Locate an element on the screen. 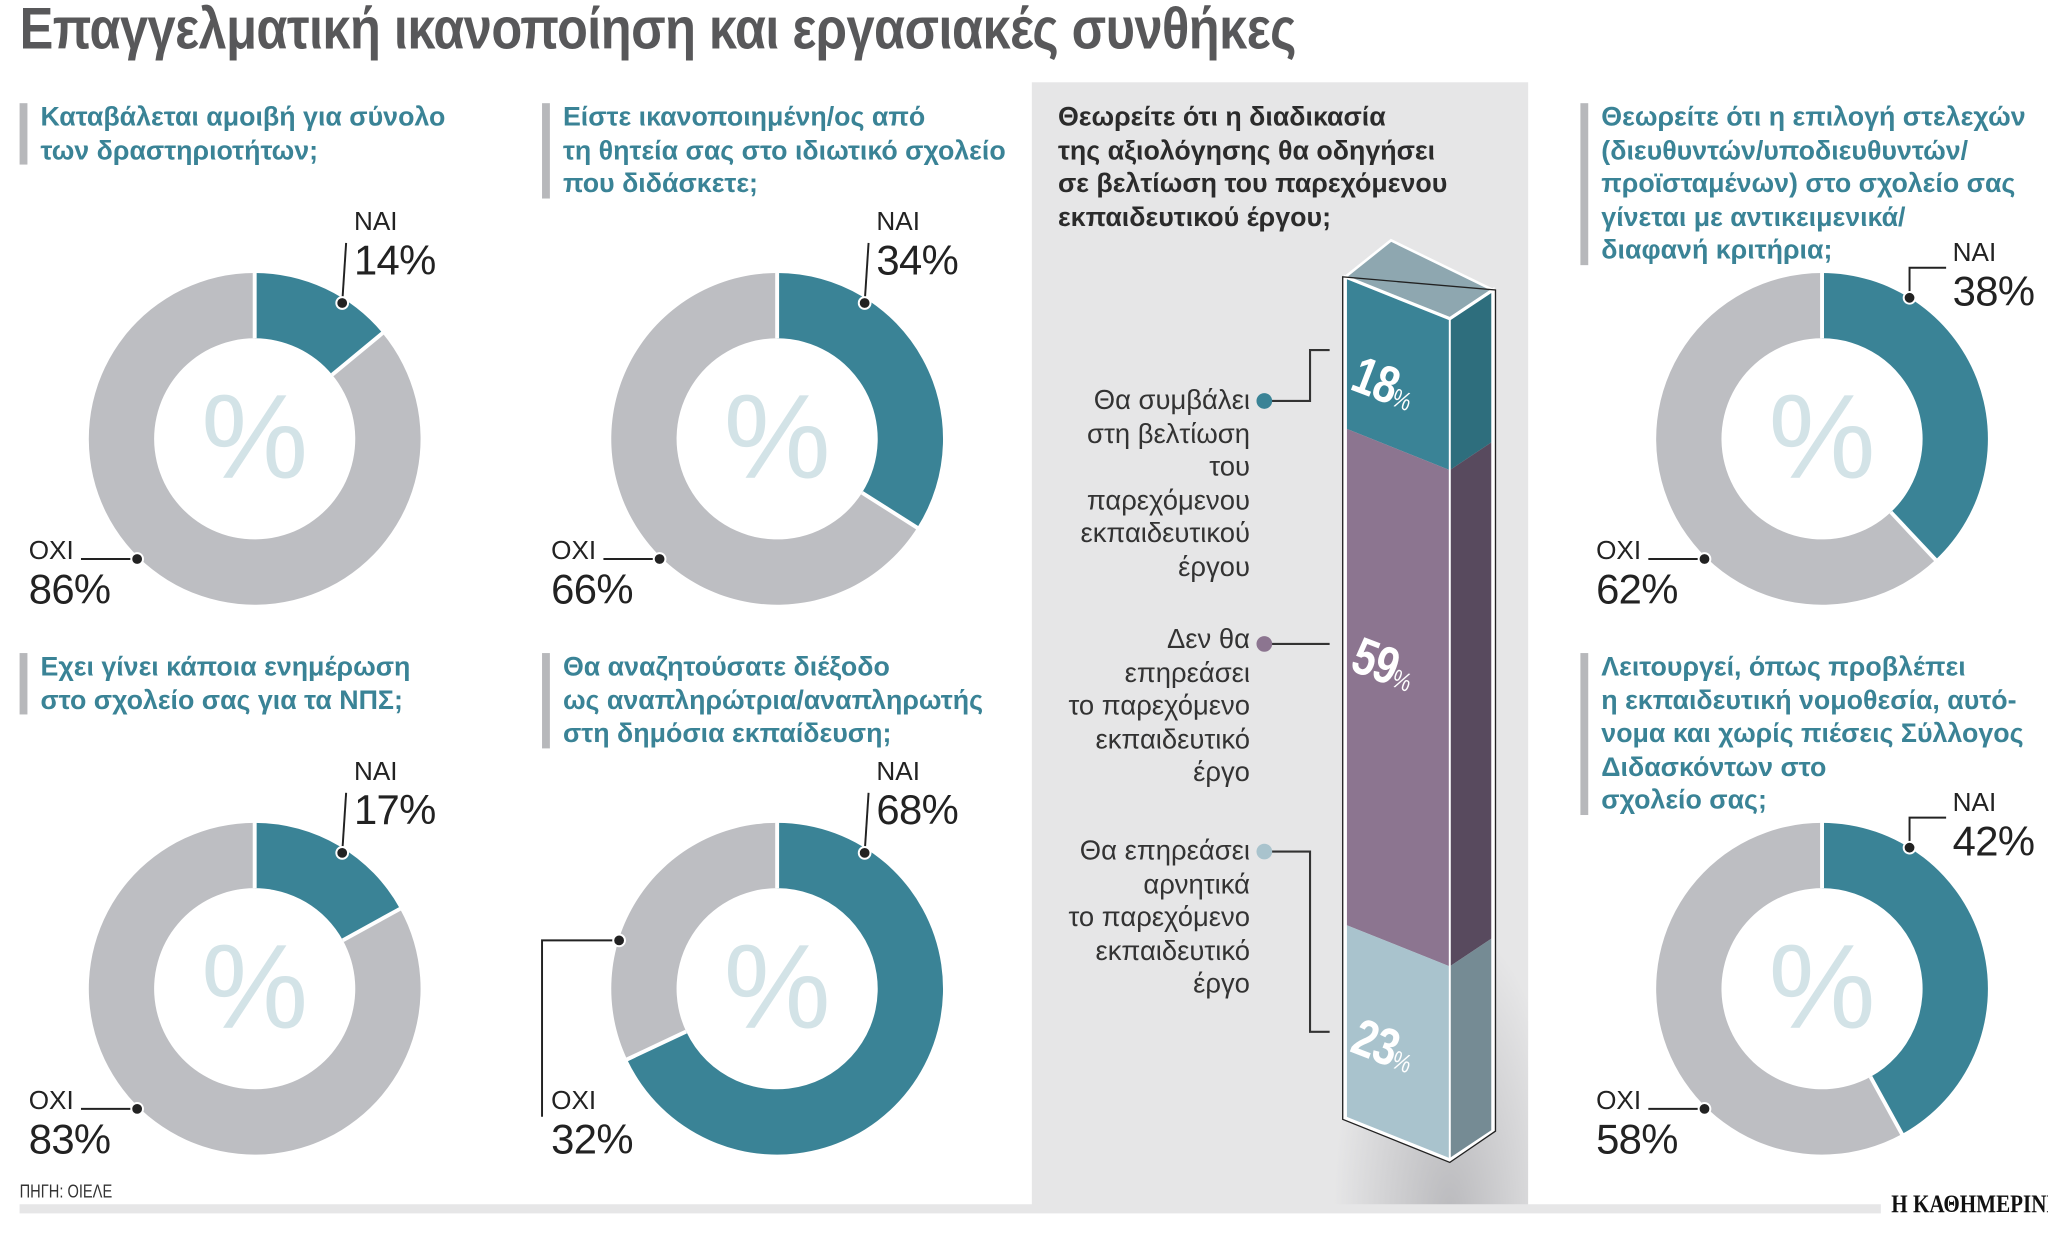 The height and width of the screenshot is (1255, 2048). leader-line-no is located at coordinates (580, 1028).